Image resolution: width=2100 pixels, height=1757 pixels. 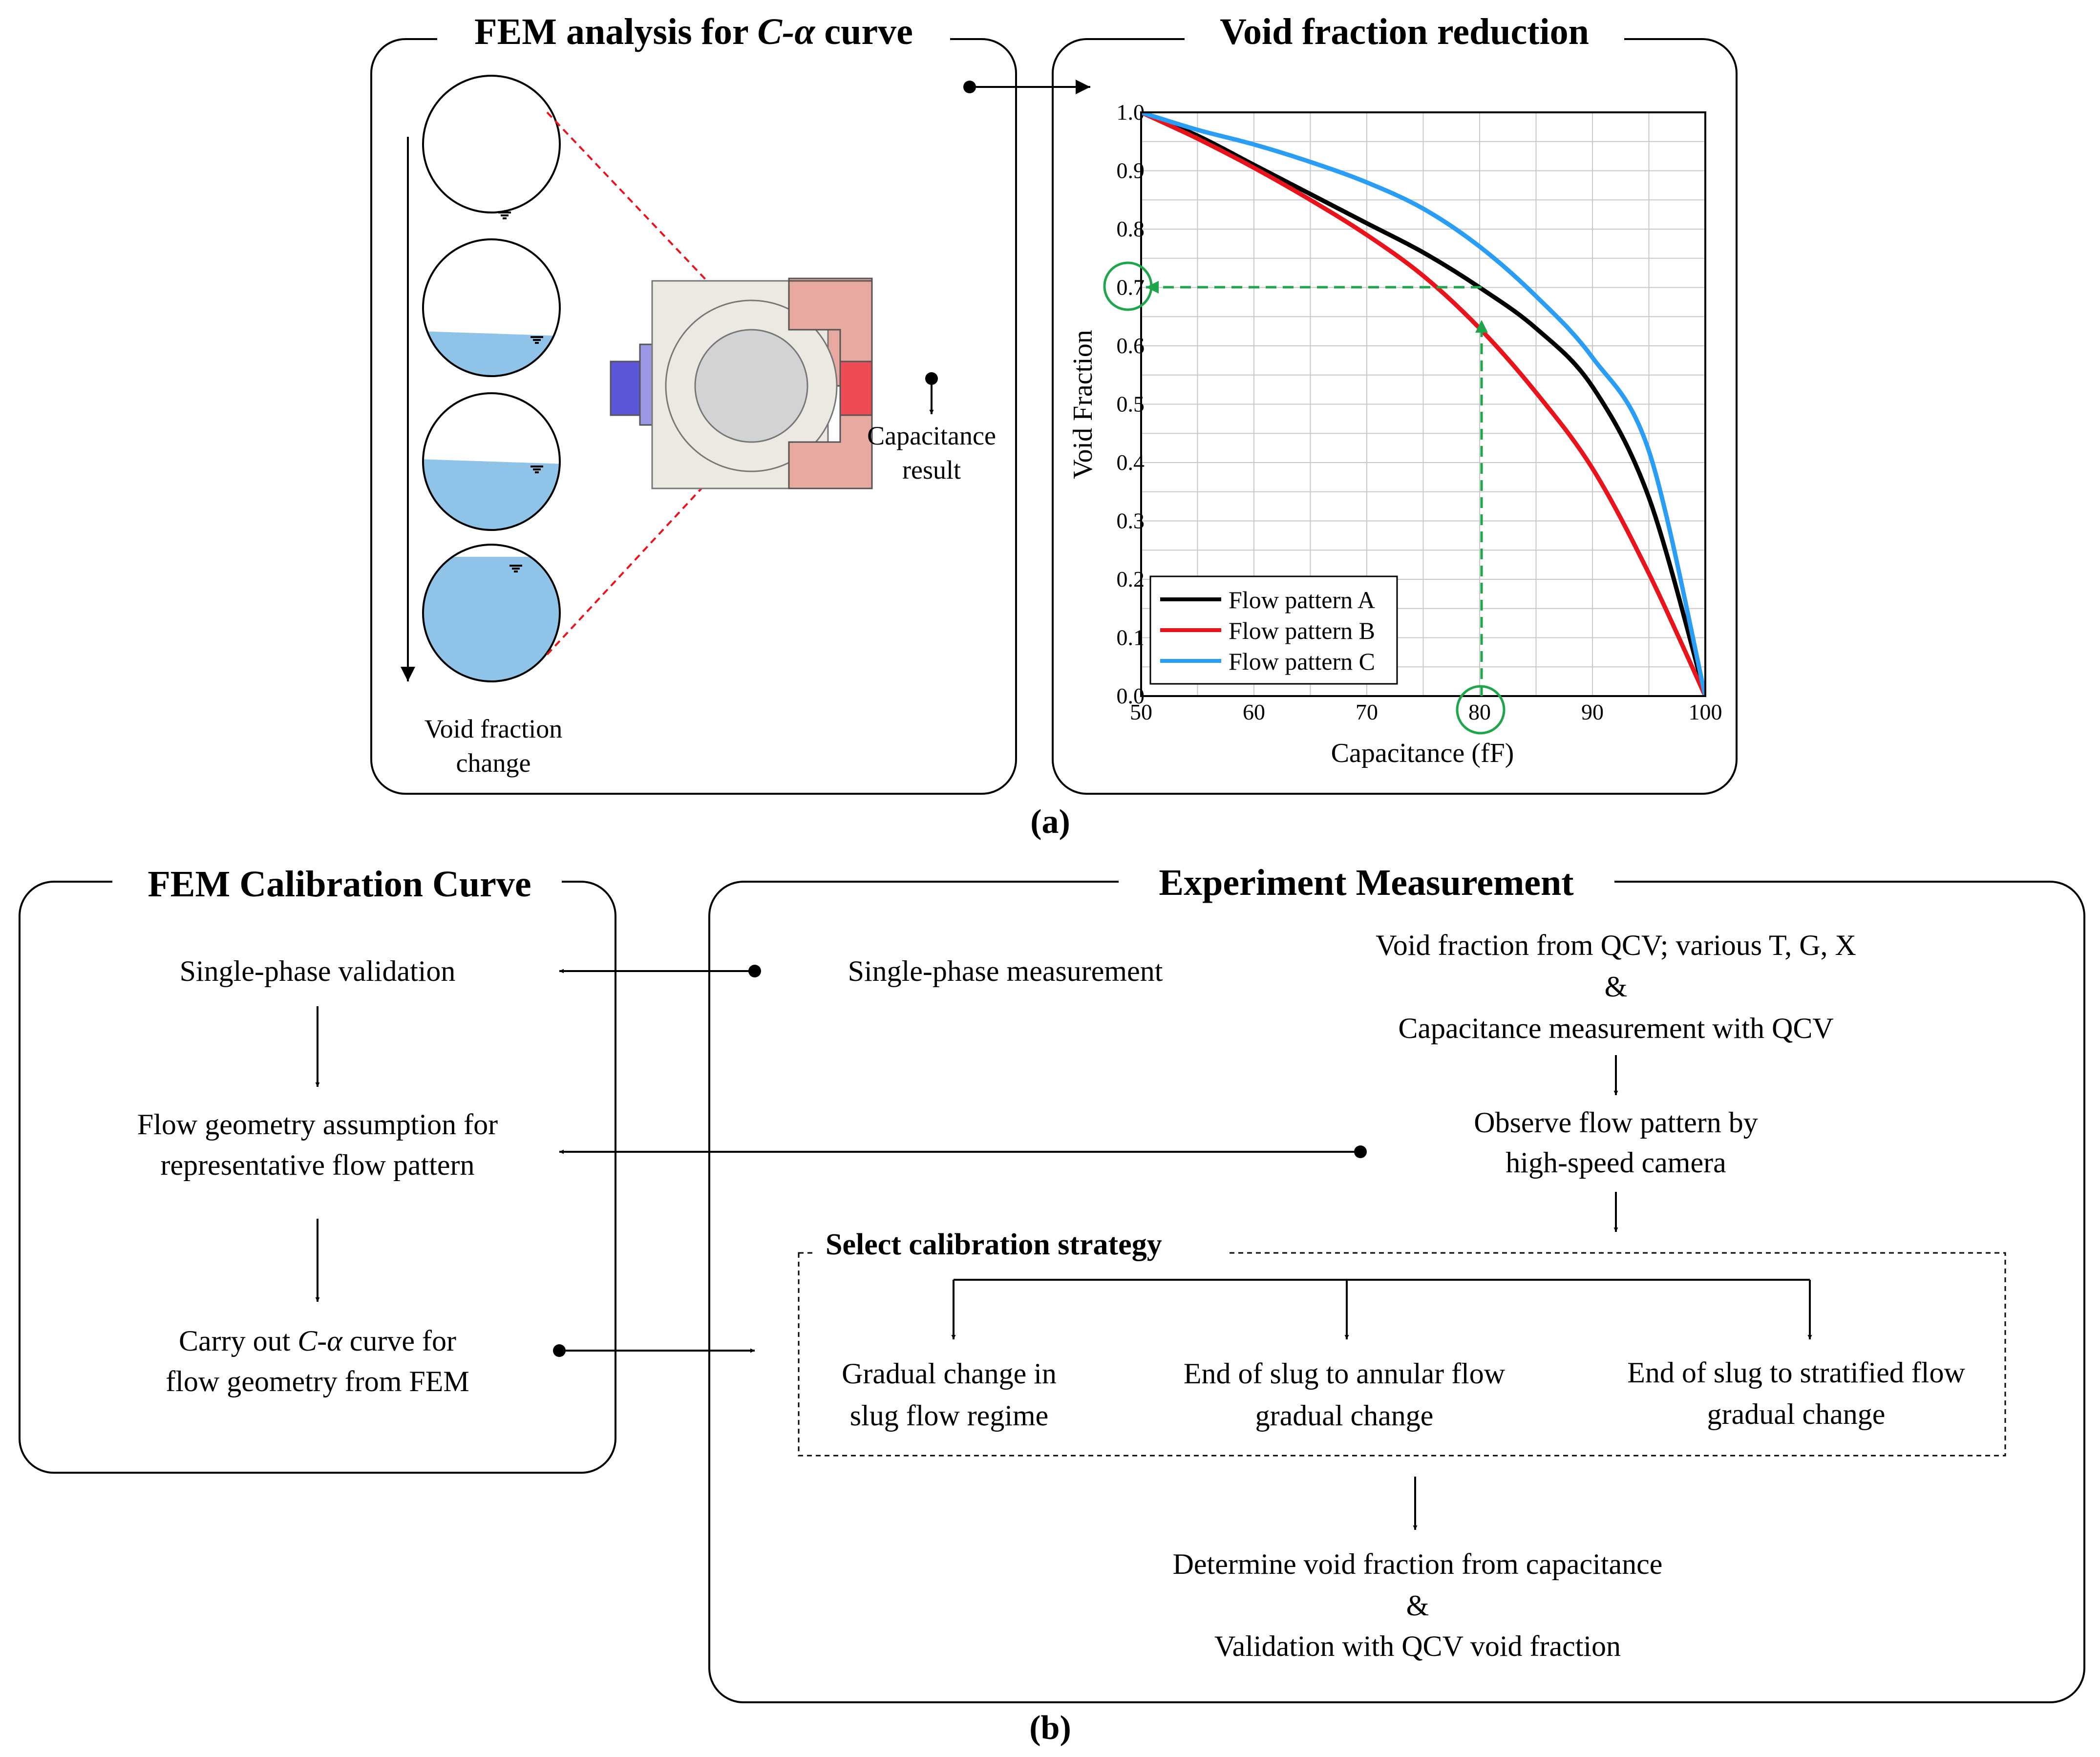 I want to click on void-fraction-qcv: Void fraction from QCV; various T, G, X, so click(x=1616, y=945).